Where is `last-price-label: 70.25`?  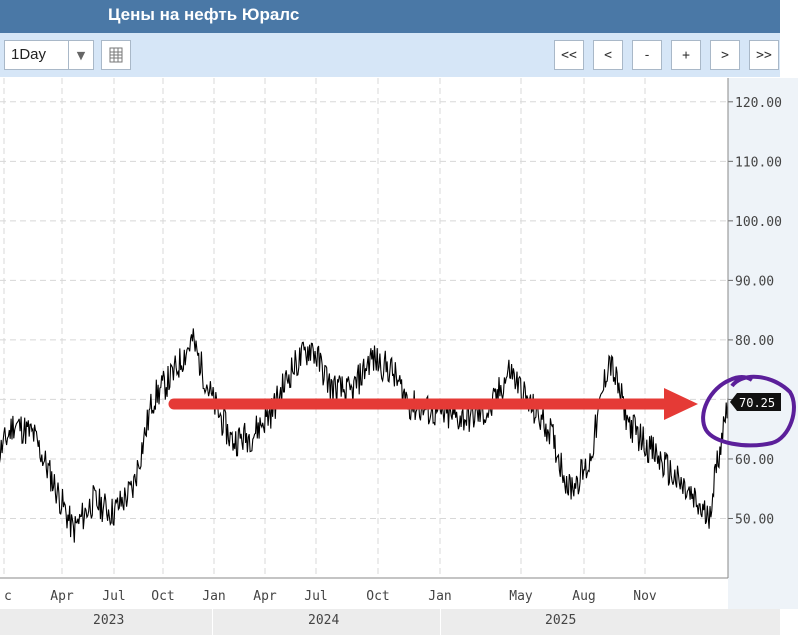
last-price-label: 70.25 is located at coordinates (757, 403).